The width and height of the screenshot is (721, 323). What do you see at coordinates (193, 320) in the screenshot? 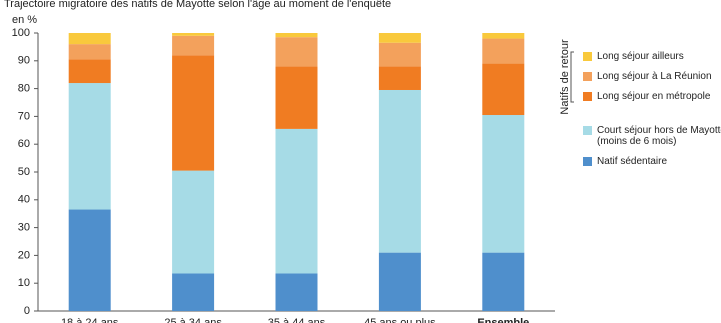
I see `x-tick-label: 25 à 34 ans` at bounding box center [193, 320].